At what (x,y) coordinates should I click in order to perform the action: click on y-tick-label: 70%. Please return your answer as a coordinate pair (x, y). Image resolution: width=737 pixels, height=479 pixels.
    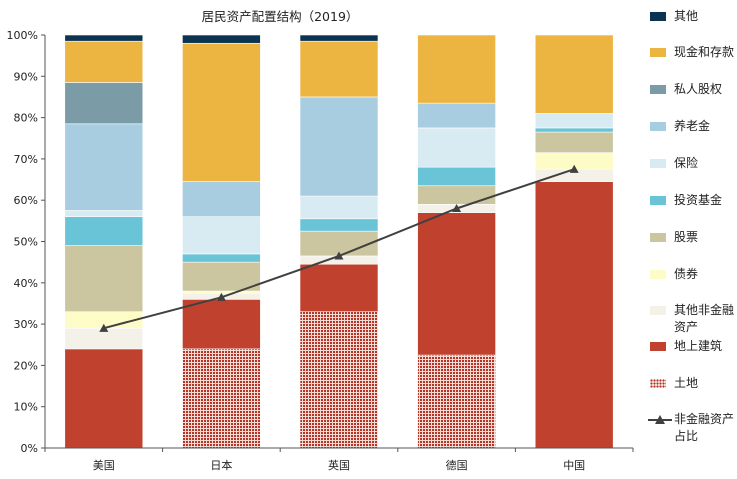
    Looking at the image, I should click on (26, 159).